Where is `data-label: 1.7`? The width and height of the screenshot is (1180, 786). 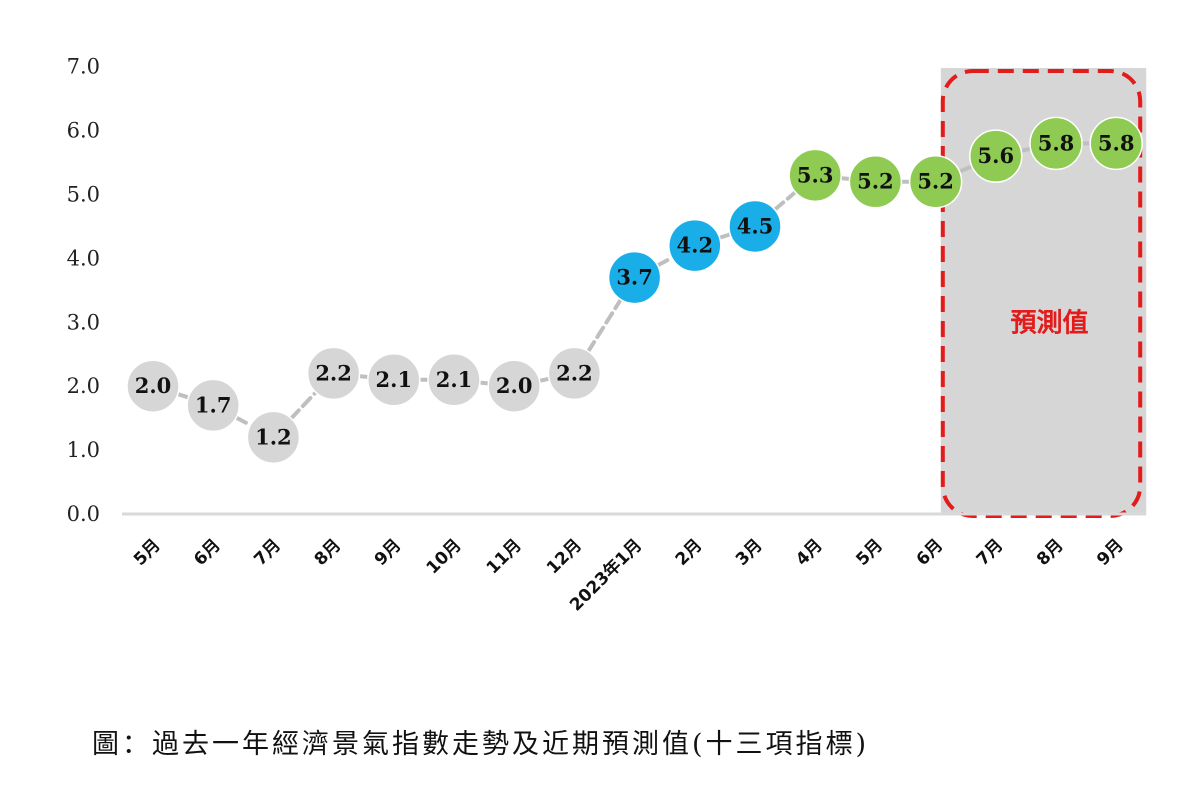 data-label: 1.7 is located at coordinates (213, 404).